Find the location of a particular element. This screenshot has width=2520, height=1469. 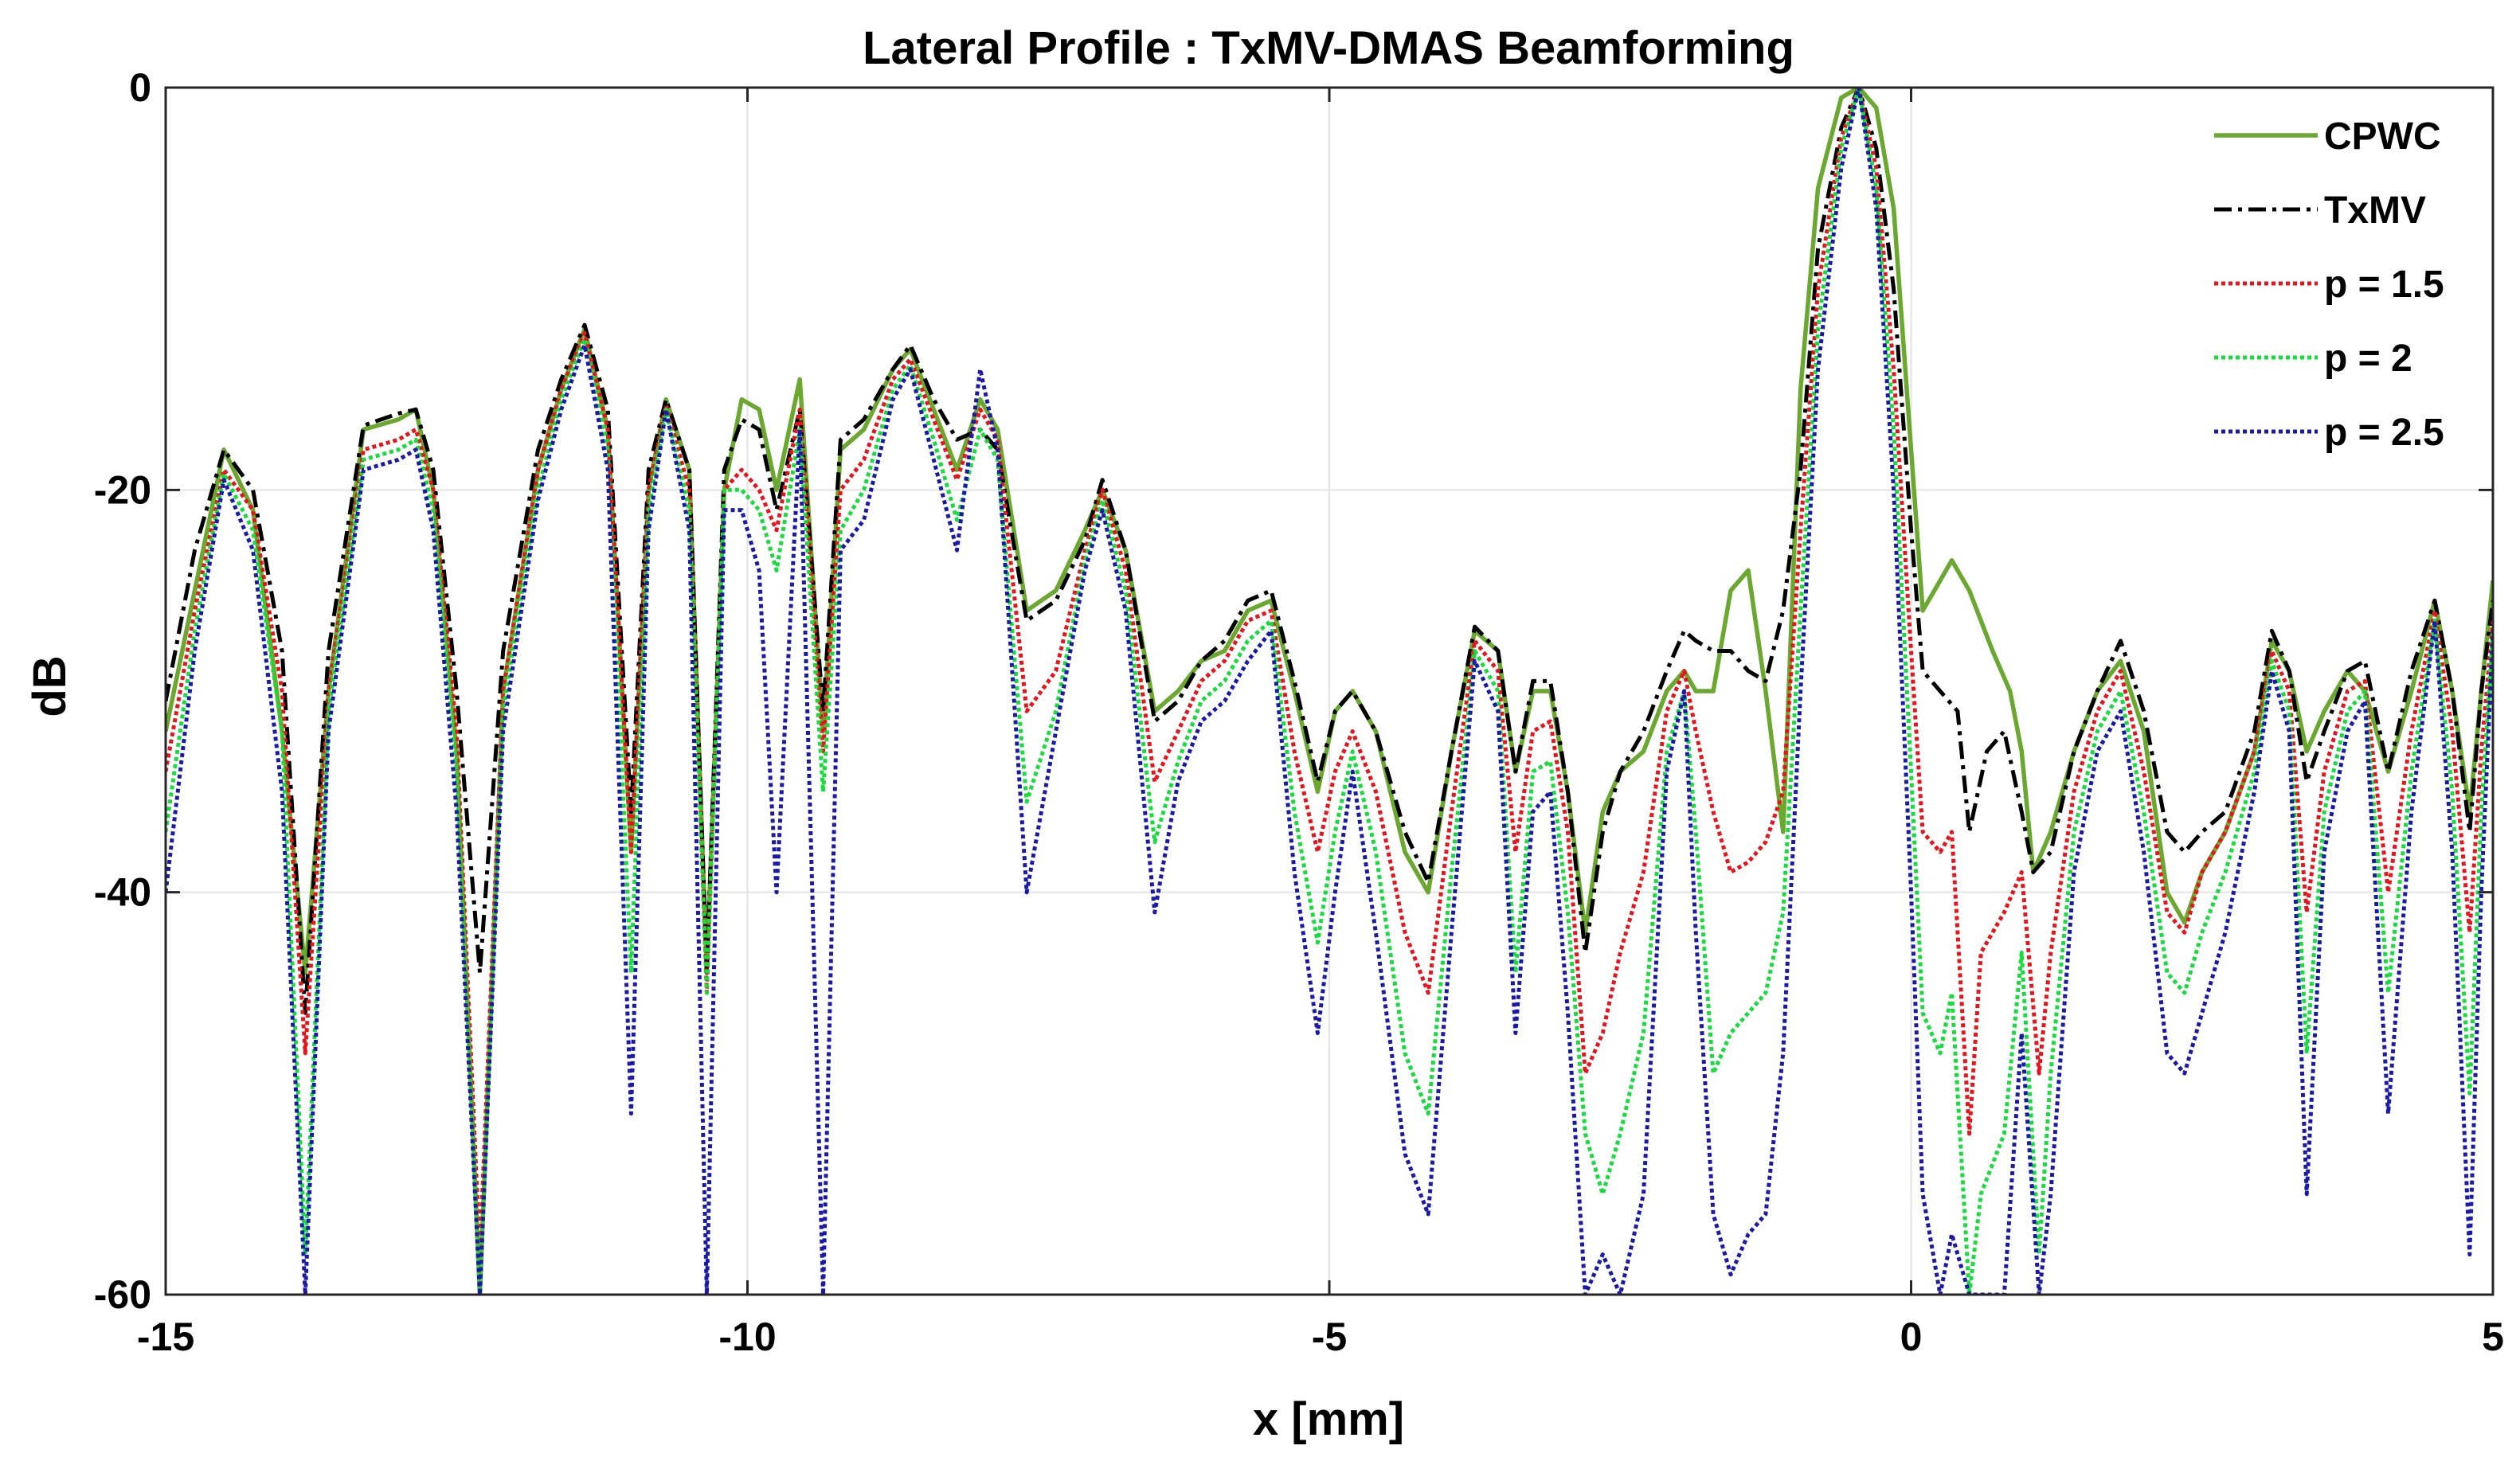

legend-label: p = 2 is located at coordinates (2368, 359).